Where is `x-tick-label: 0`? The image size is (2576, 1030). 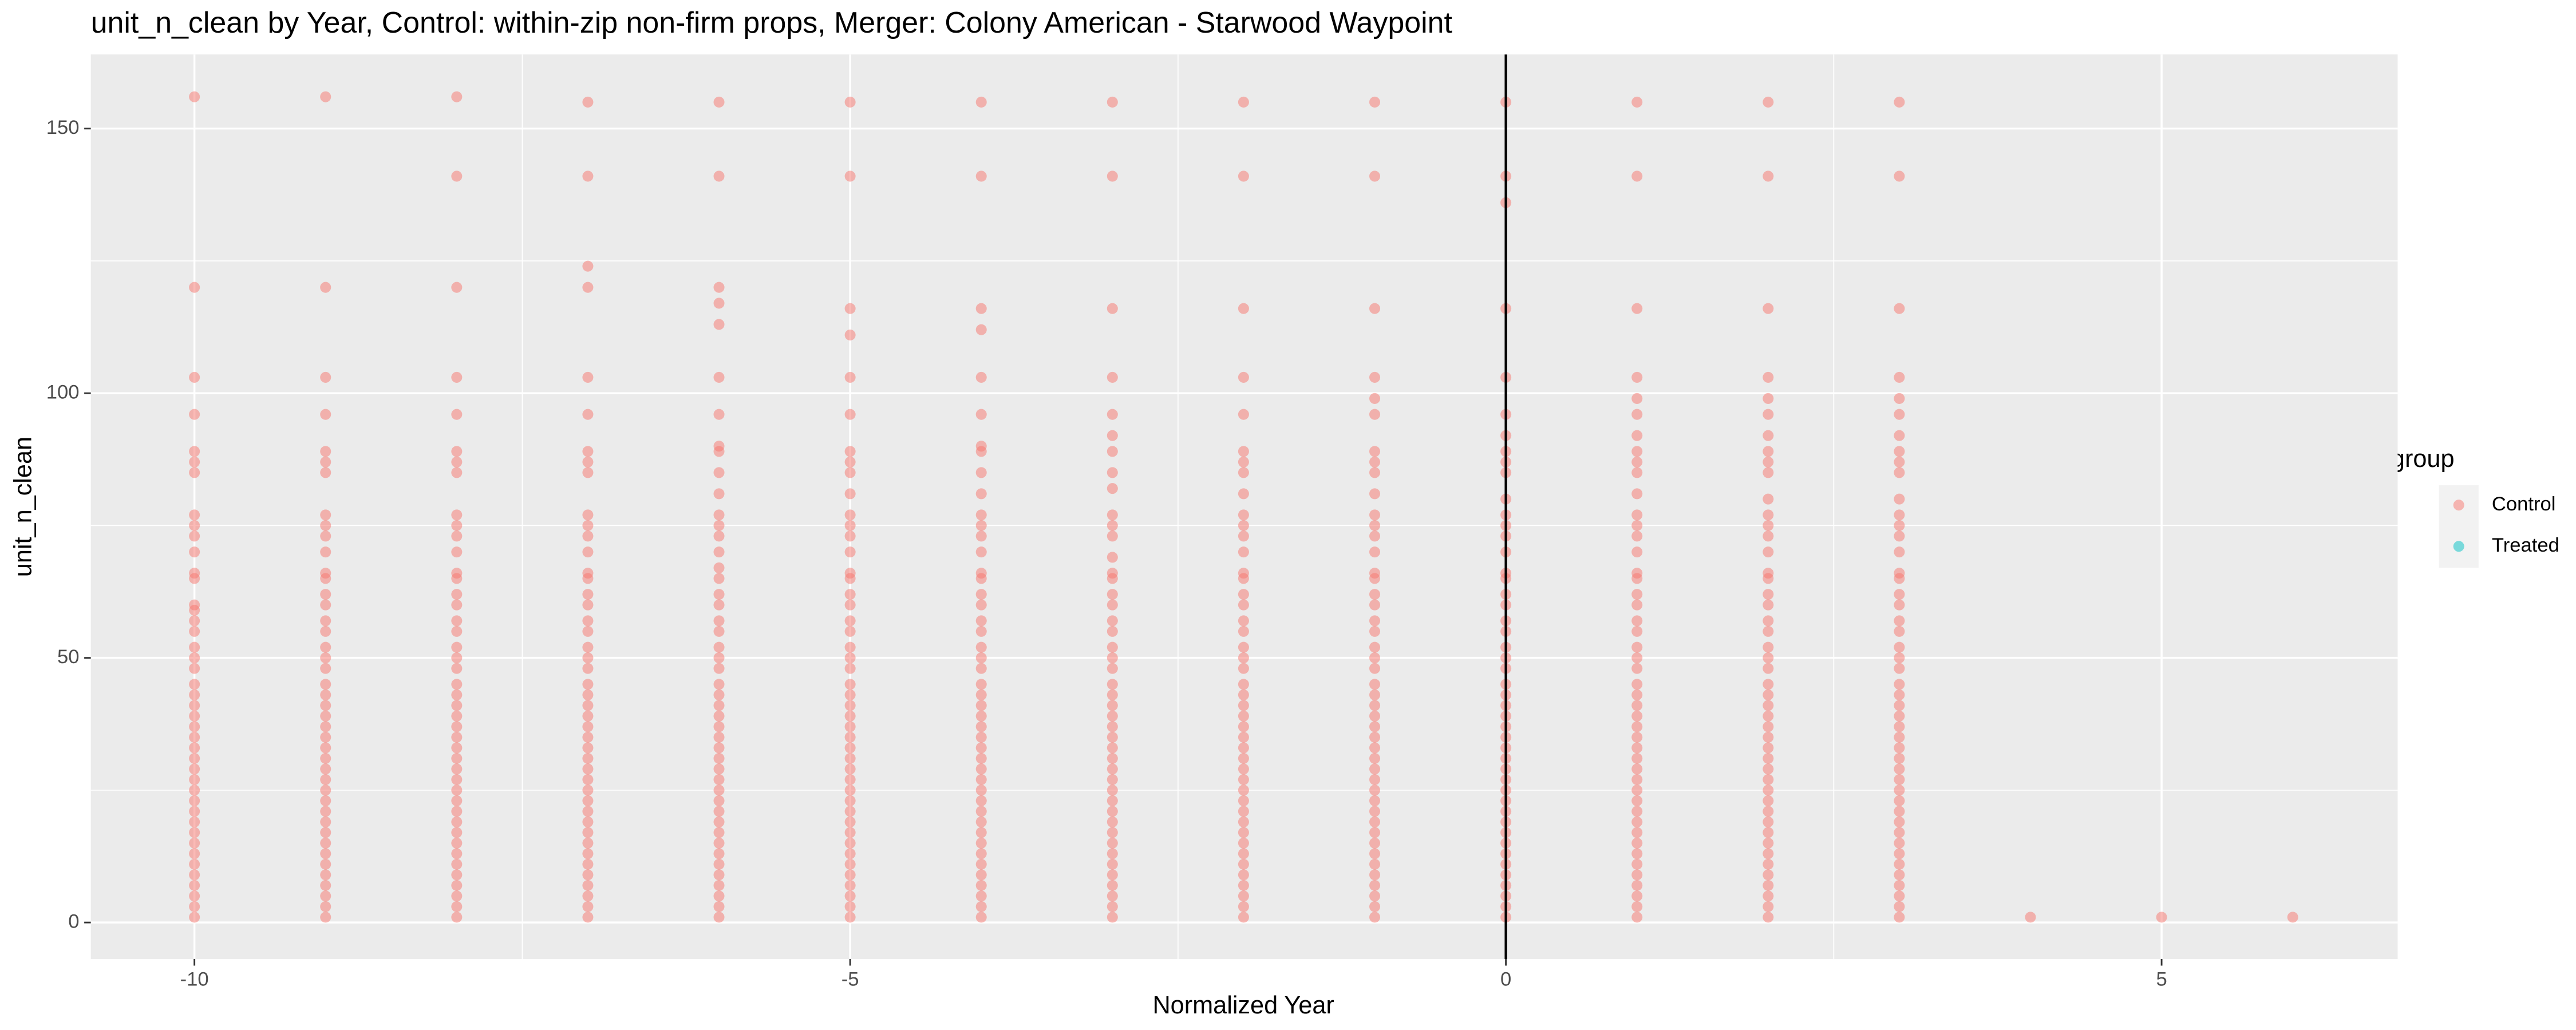 x-tick-label: 0 is located at coordinates (1505, 980).